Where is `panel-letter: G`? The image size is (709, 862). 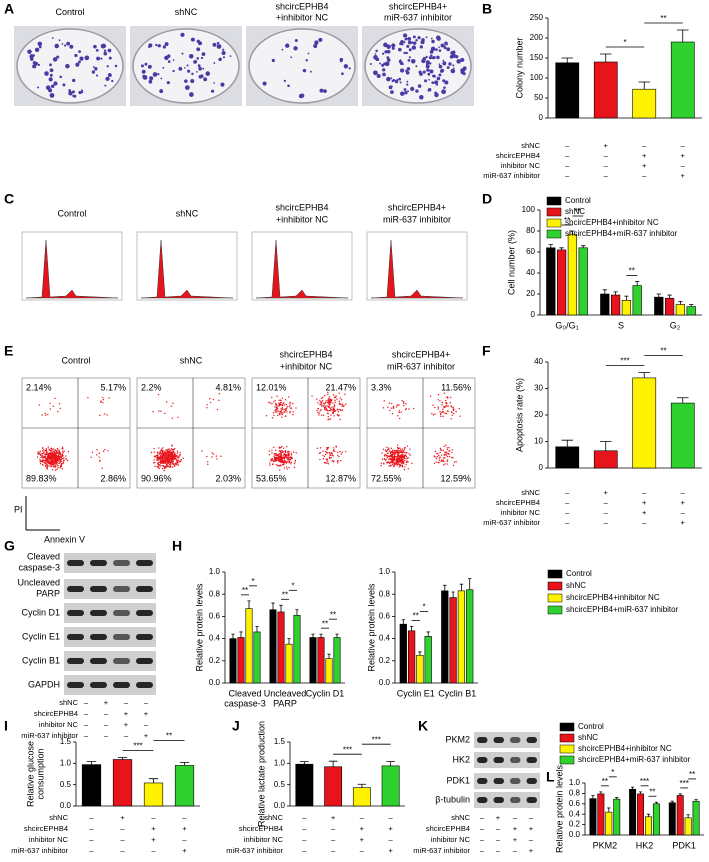
panel-letter: G is located at coordinates (9, 546).